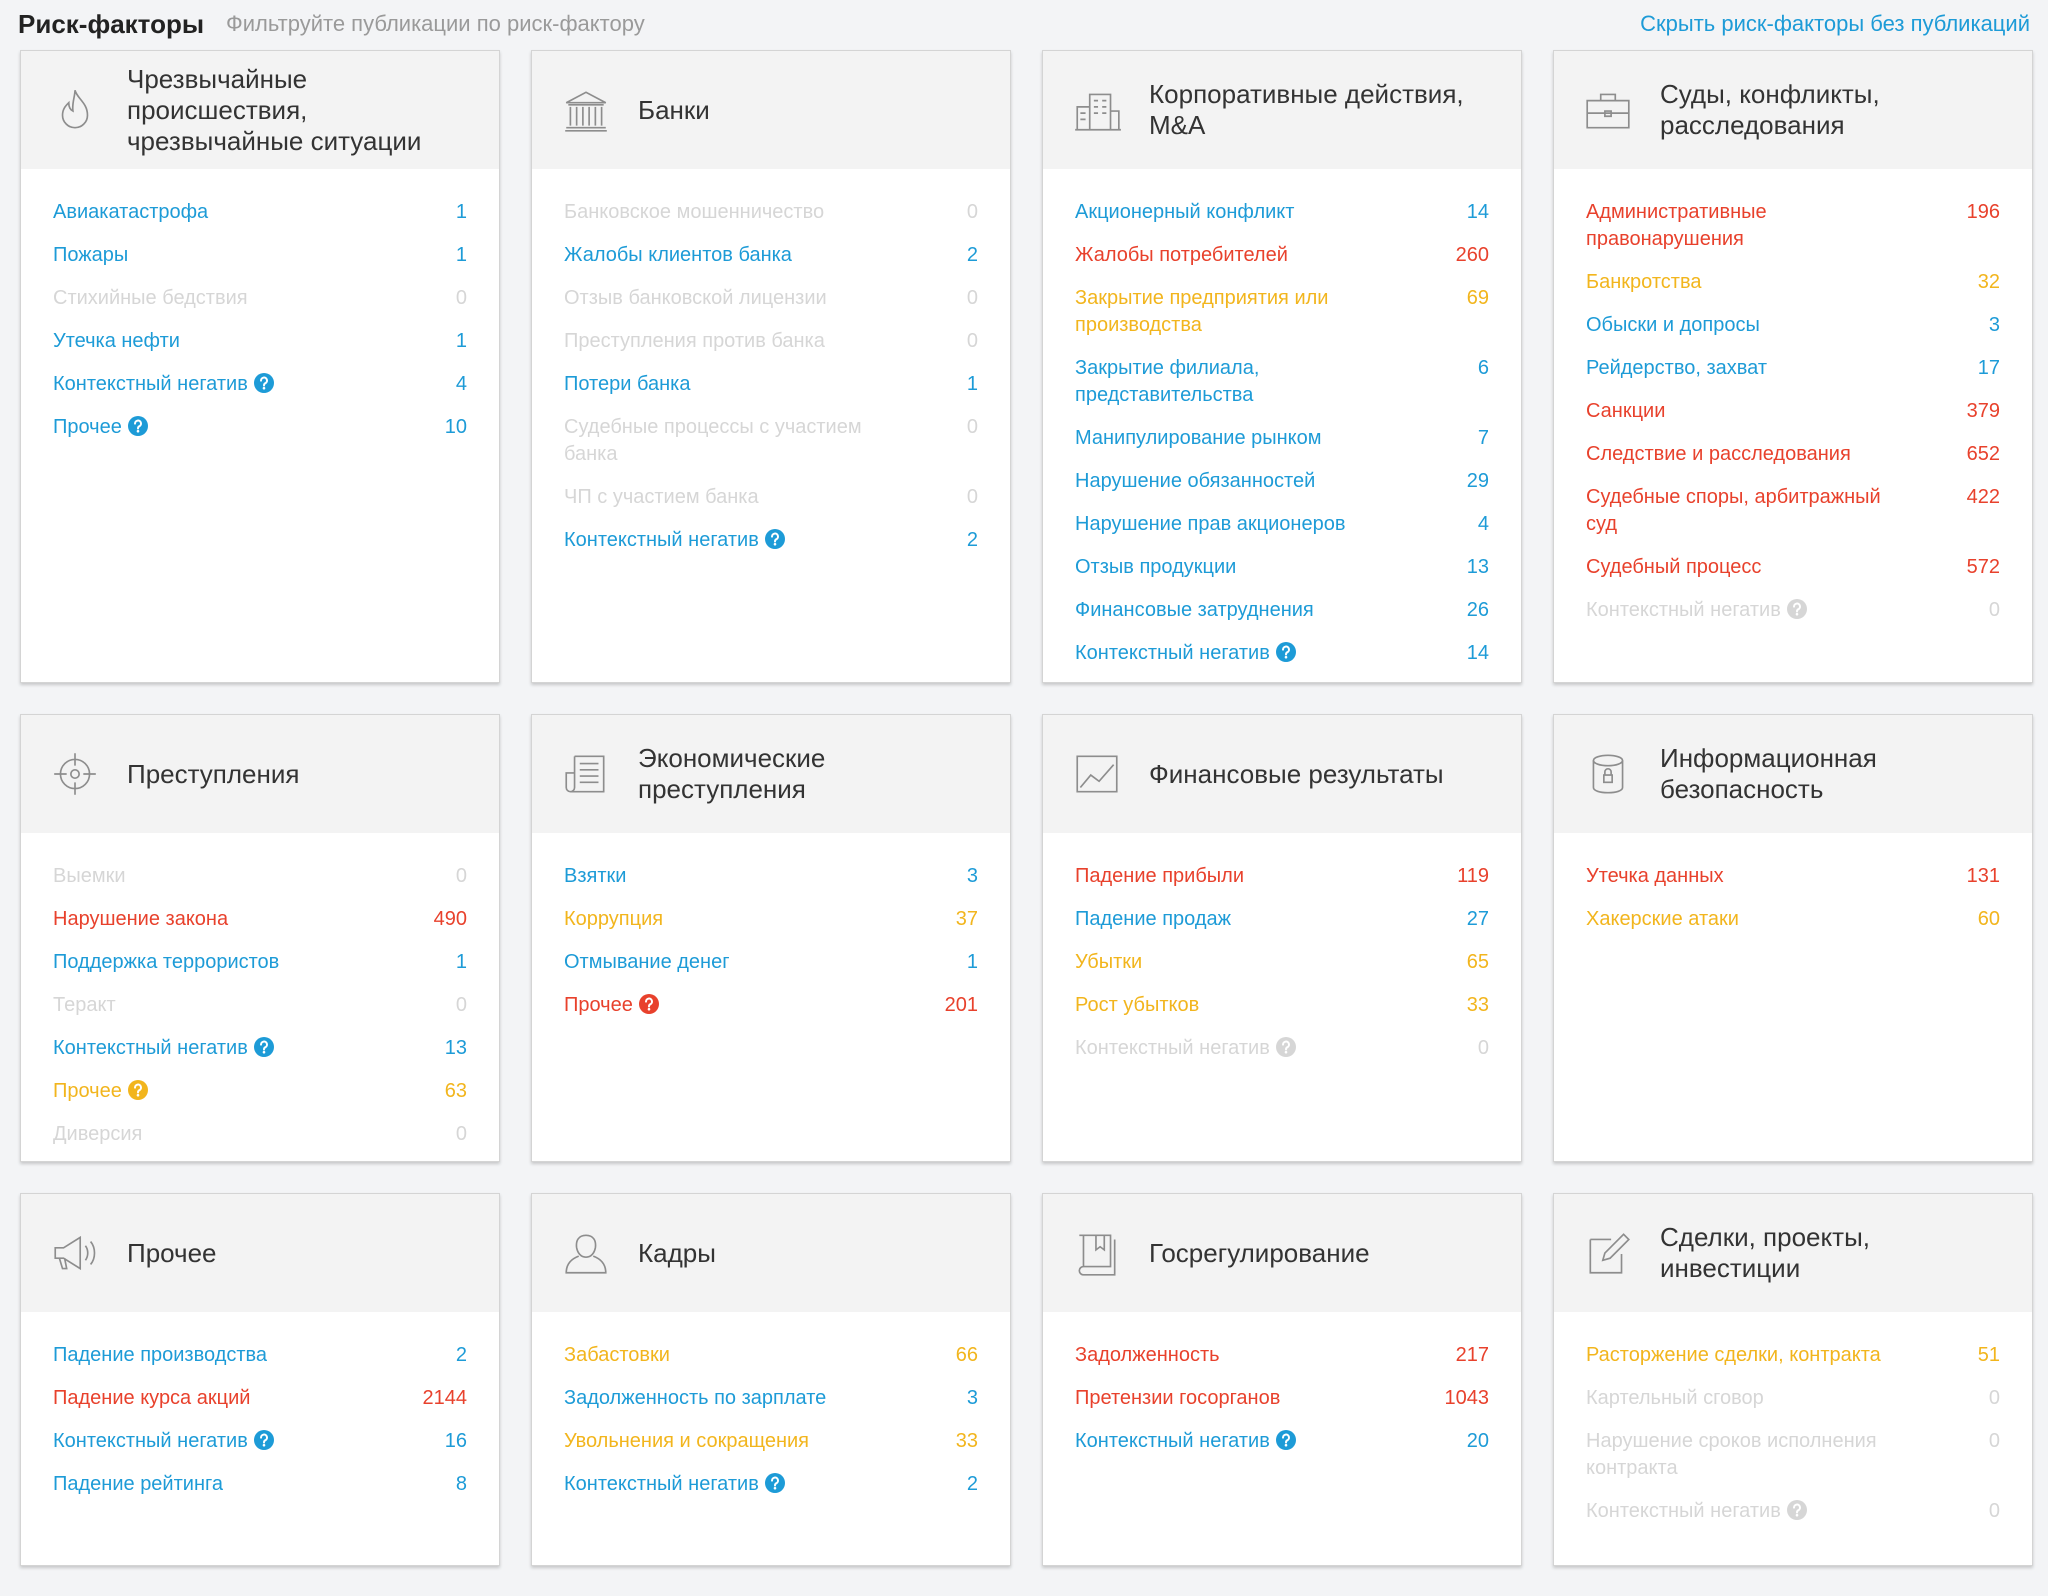 The width and height of the screenshot is (2048, 1596). What do you see at coordinates (1282, 1398) in the screenshot?
I see `risk-item: Претензии госорганов 1043` at bounding box center [1282, 1398].